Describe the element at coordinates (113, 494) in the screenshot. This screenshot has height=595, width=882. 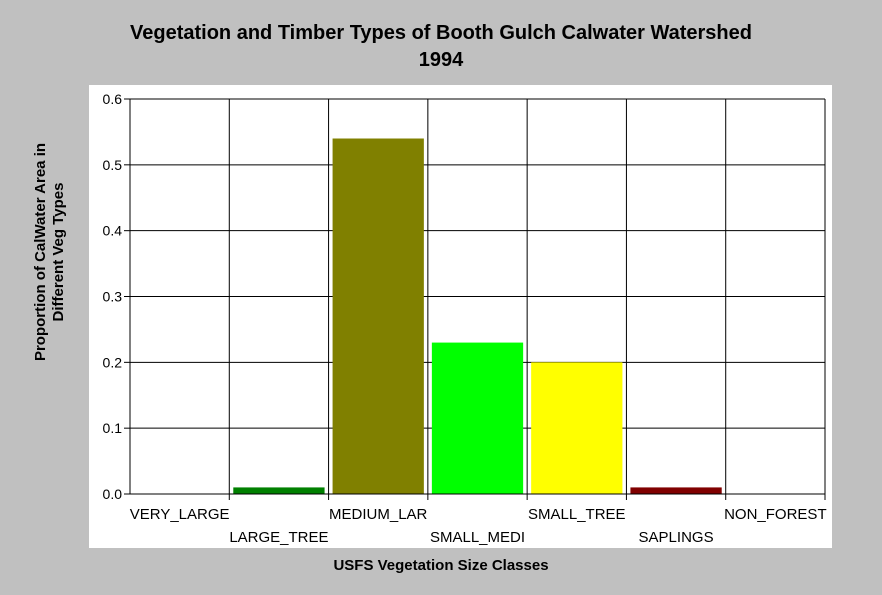
I see `y-tick-label: 0.0` at that location.